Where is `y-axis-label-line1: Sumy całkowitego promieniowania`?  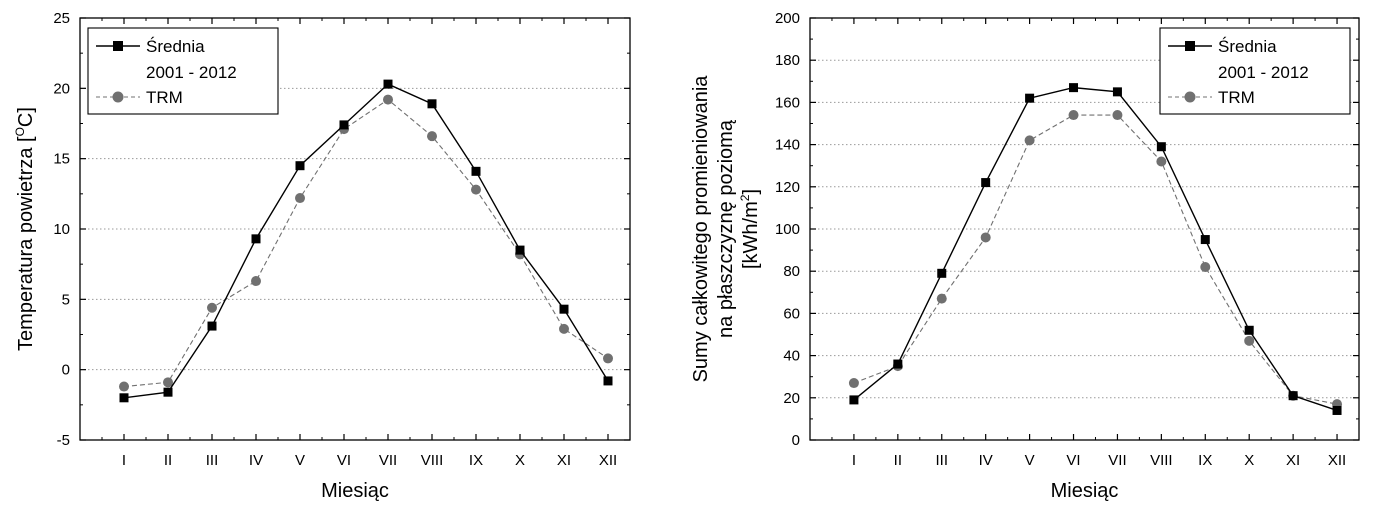 y-axis-label-line1: Sumy całkowitego promieniowania is located at coordinates (701, 229).